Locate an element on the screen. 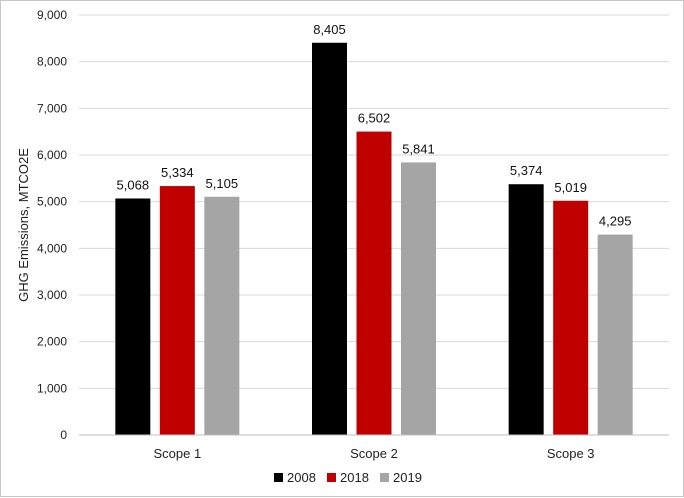  x-tick-label: Scope 2 is located at coordinates (374, 453).